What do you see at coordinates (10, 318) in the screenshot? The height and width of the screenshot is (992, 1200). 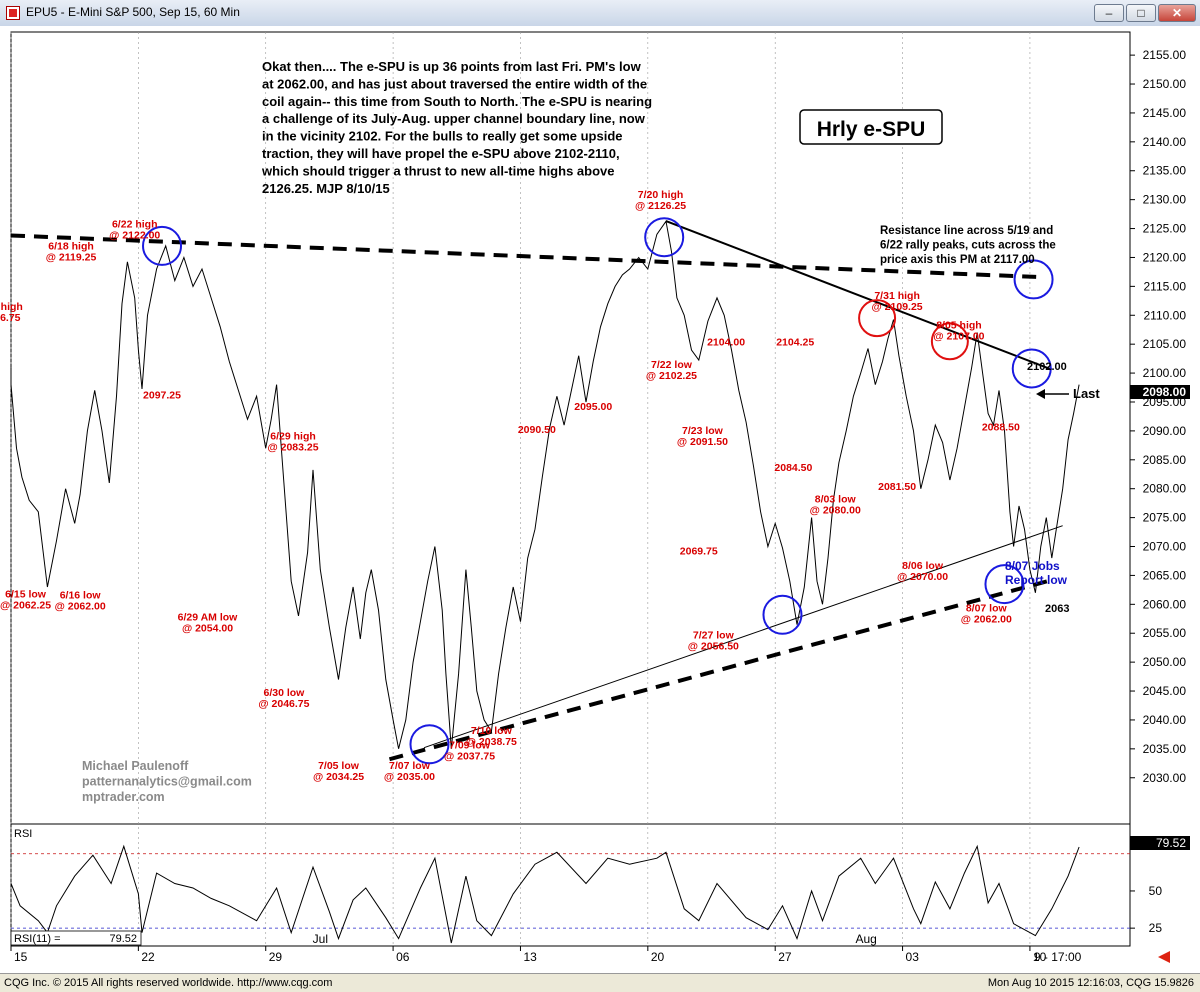 I see `price-annotation: 06.75` at bounding box center [10, 318].